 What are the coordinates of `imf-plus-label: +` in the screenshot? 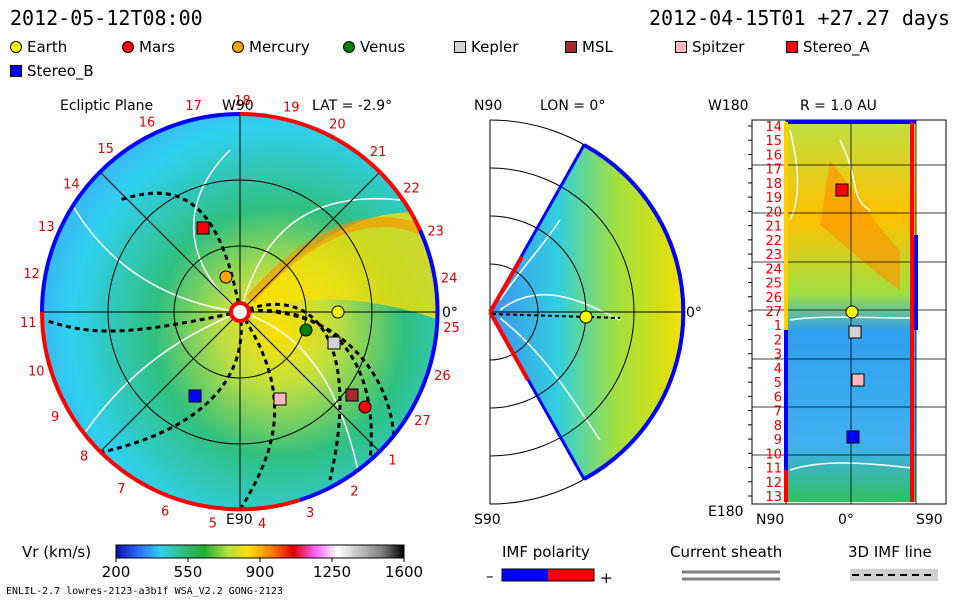 It's located at (606, 578).